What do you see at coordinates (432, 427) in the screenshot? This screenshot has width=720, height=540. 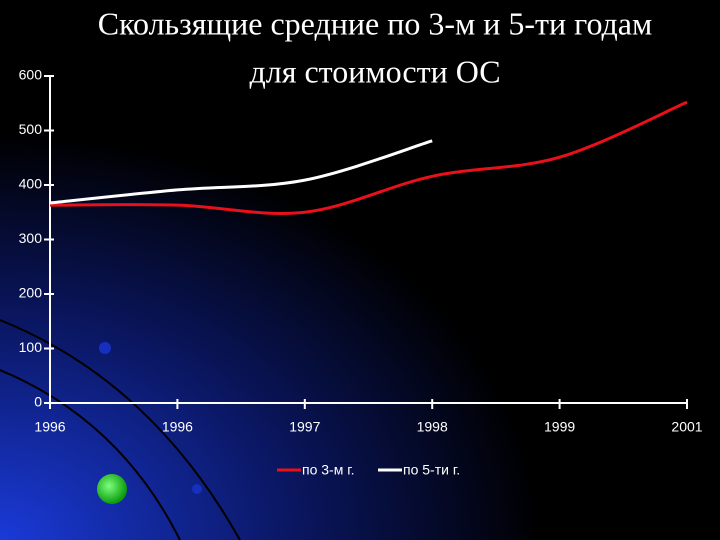 I see `x-tick-label: 1998` at bounding box center [432, 427].